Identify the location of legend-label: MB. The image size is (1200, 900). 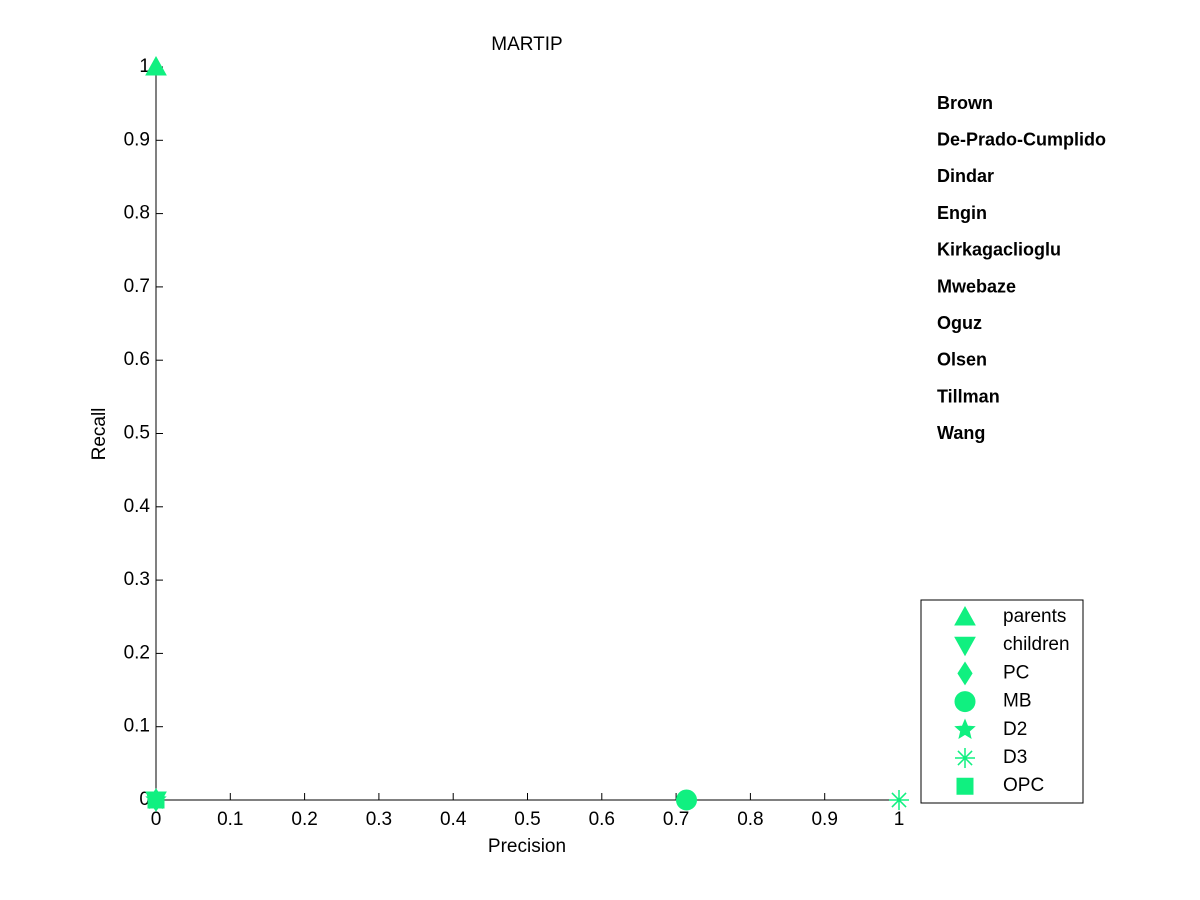
(1017, 701).